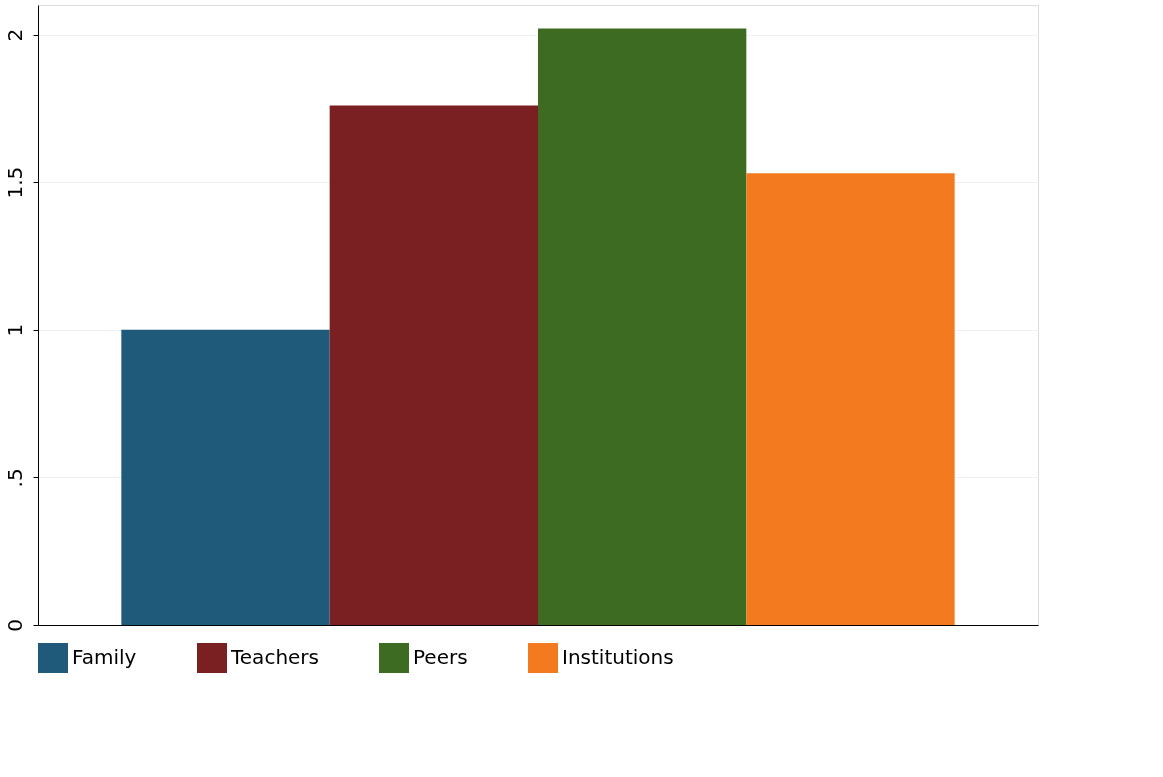  What do you see at coordinates (440, 657) in the screenshot?
I see `legend-label: Peers` at bounding box center [440, 657].